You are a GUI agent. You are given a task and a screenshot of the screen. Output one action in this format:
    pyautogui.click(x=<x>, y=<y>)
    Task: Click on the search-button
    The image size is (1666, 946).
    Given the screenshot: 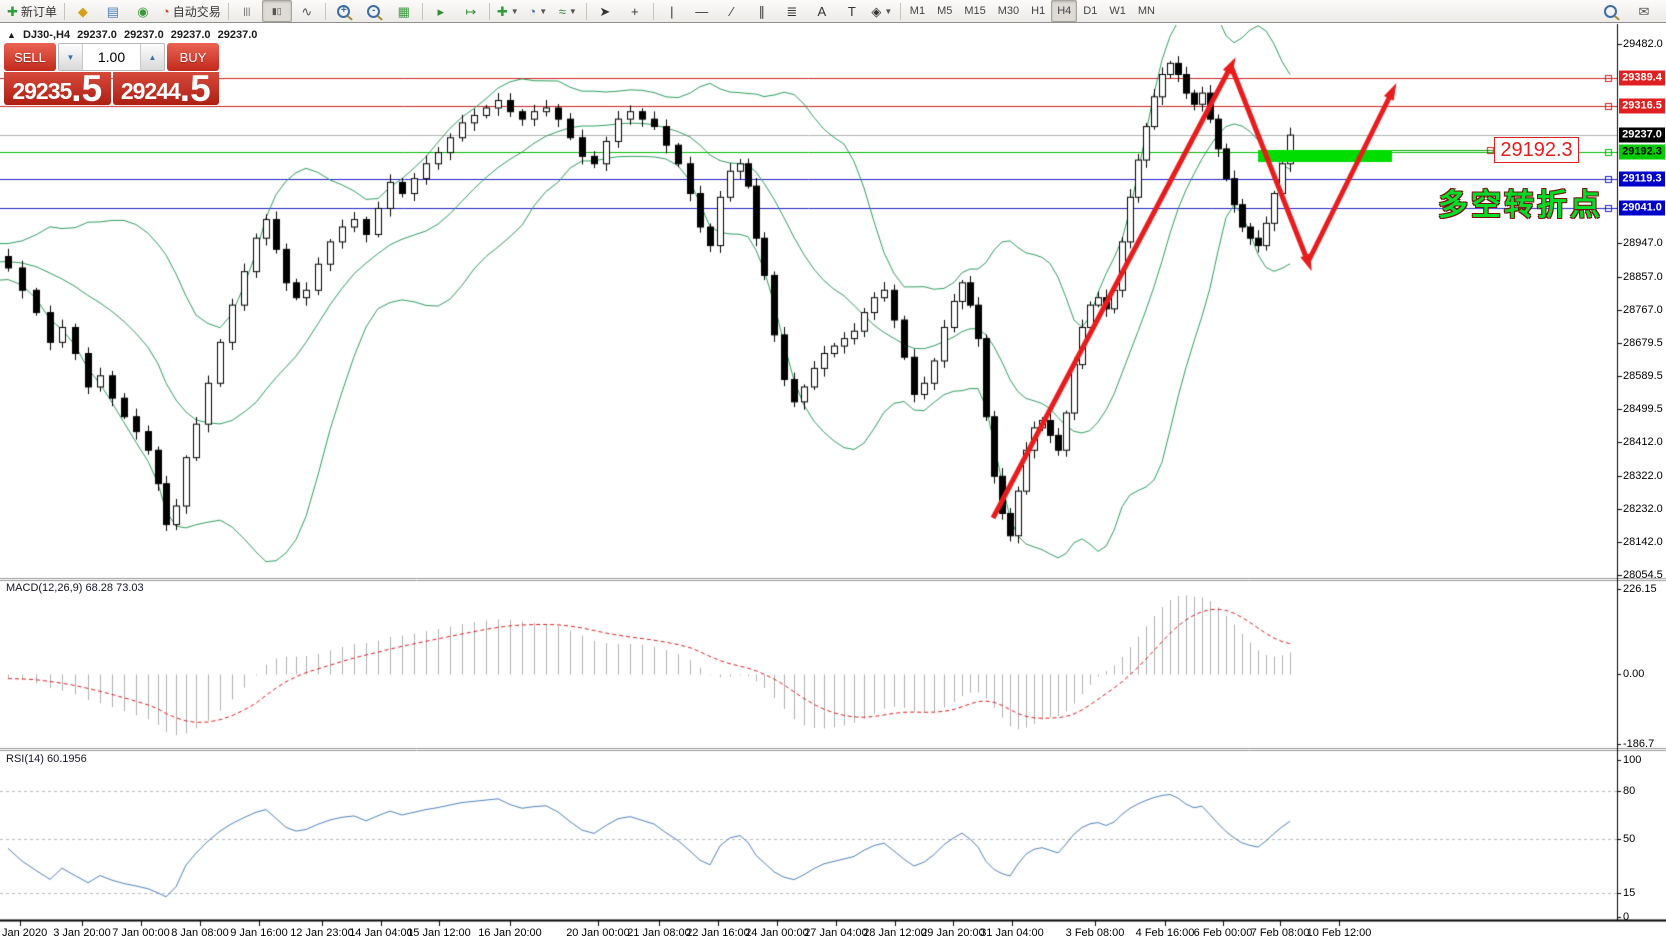 What is the action you would take?
    pyautogui.click(x=1610, y=11)
    